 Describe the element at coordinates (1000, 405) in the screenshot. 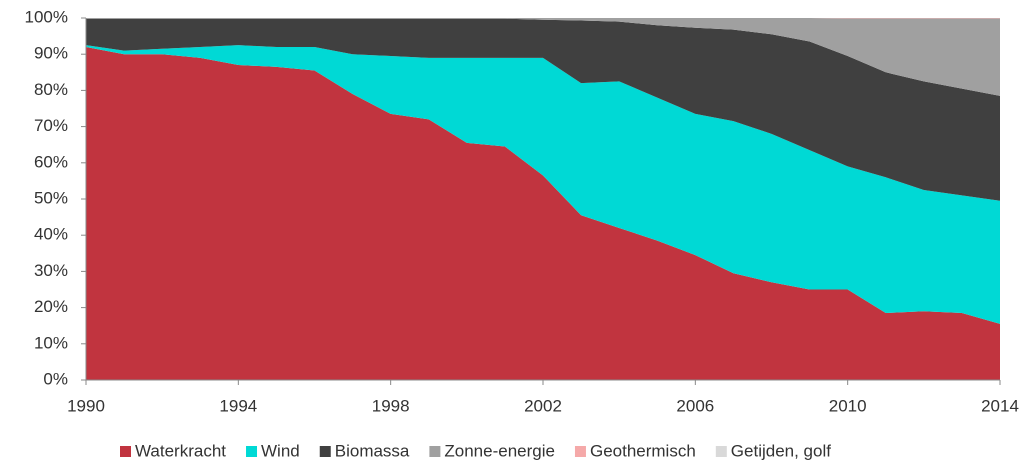

I see `x-tick-label: 2014` at that location.